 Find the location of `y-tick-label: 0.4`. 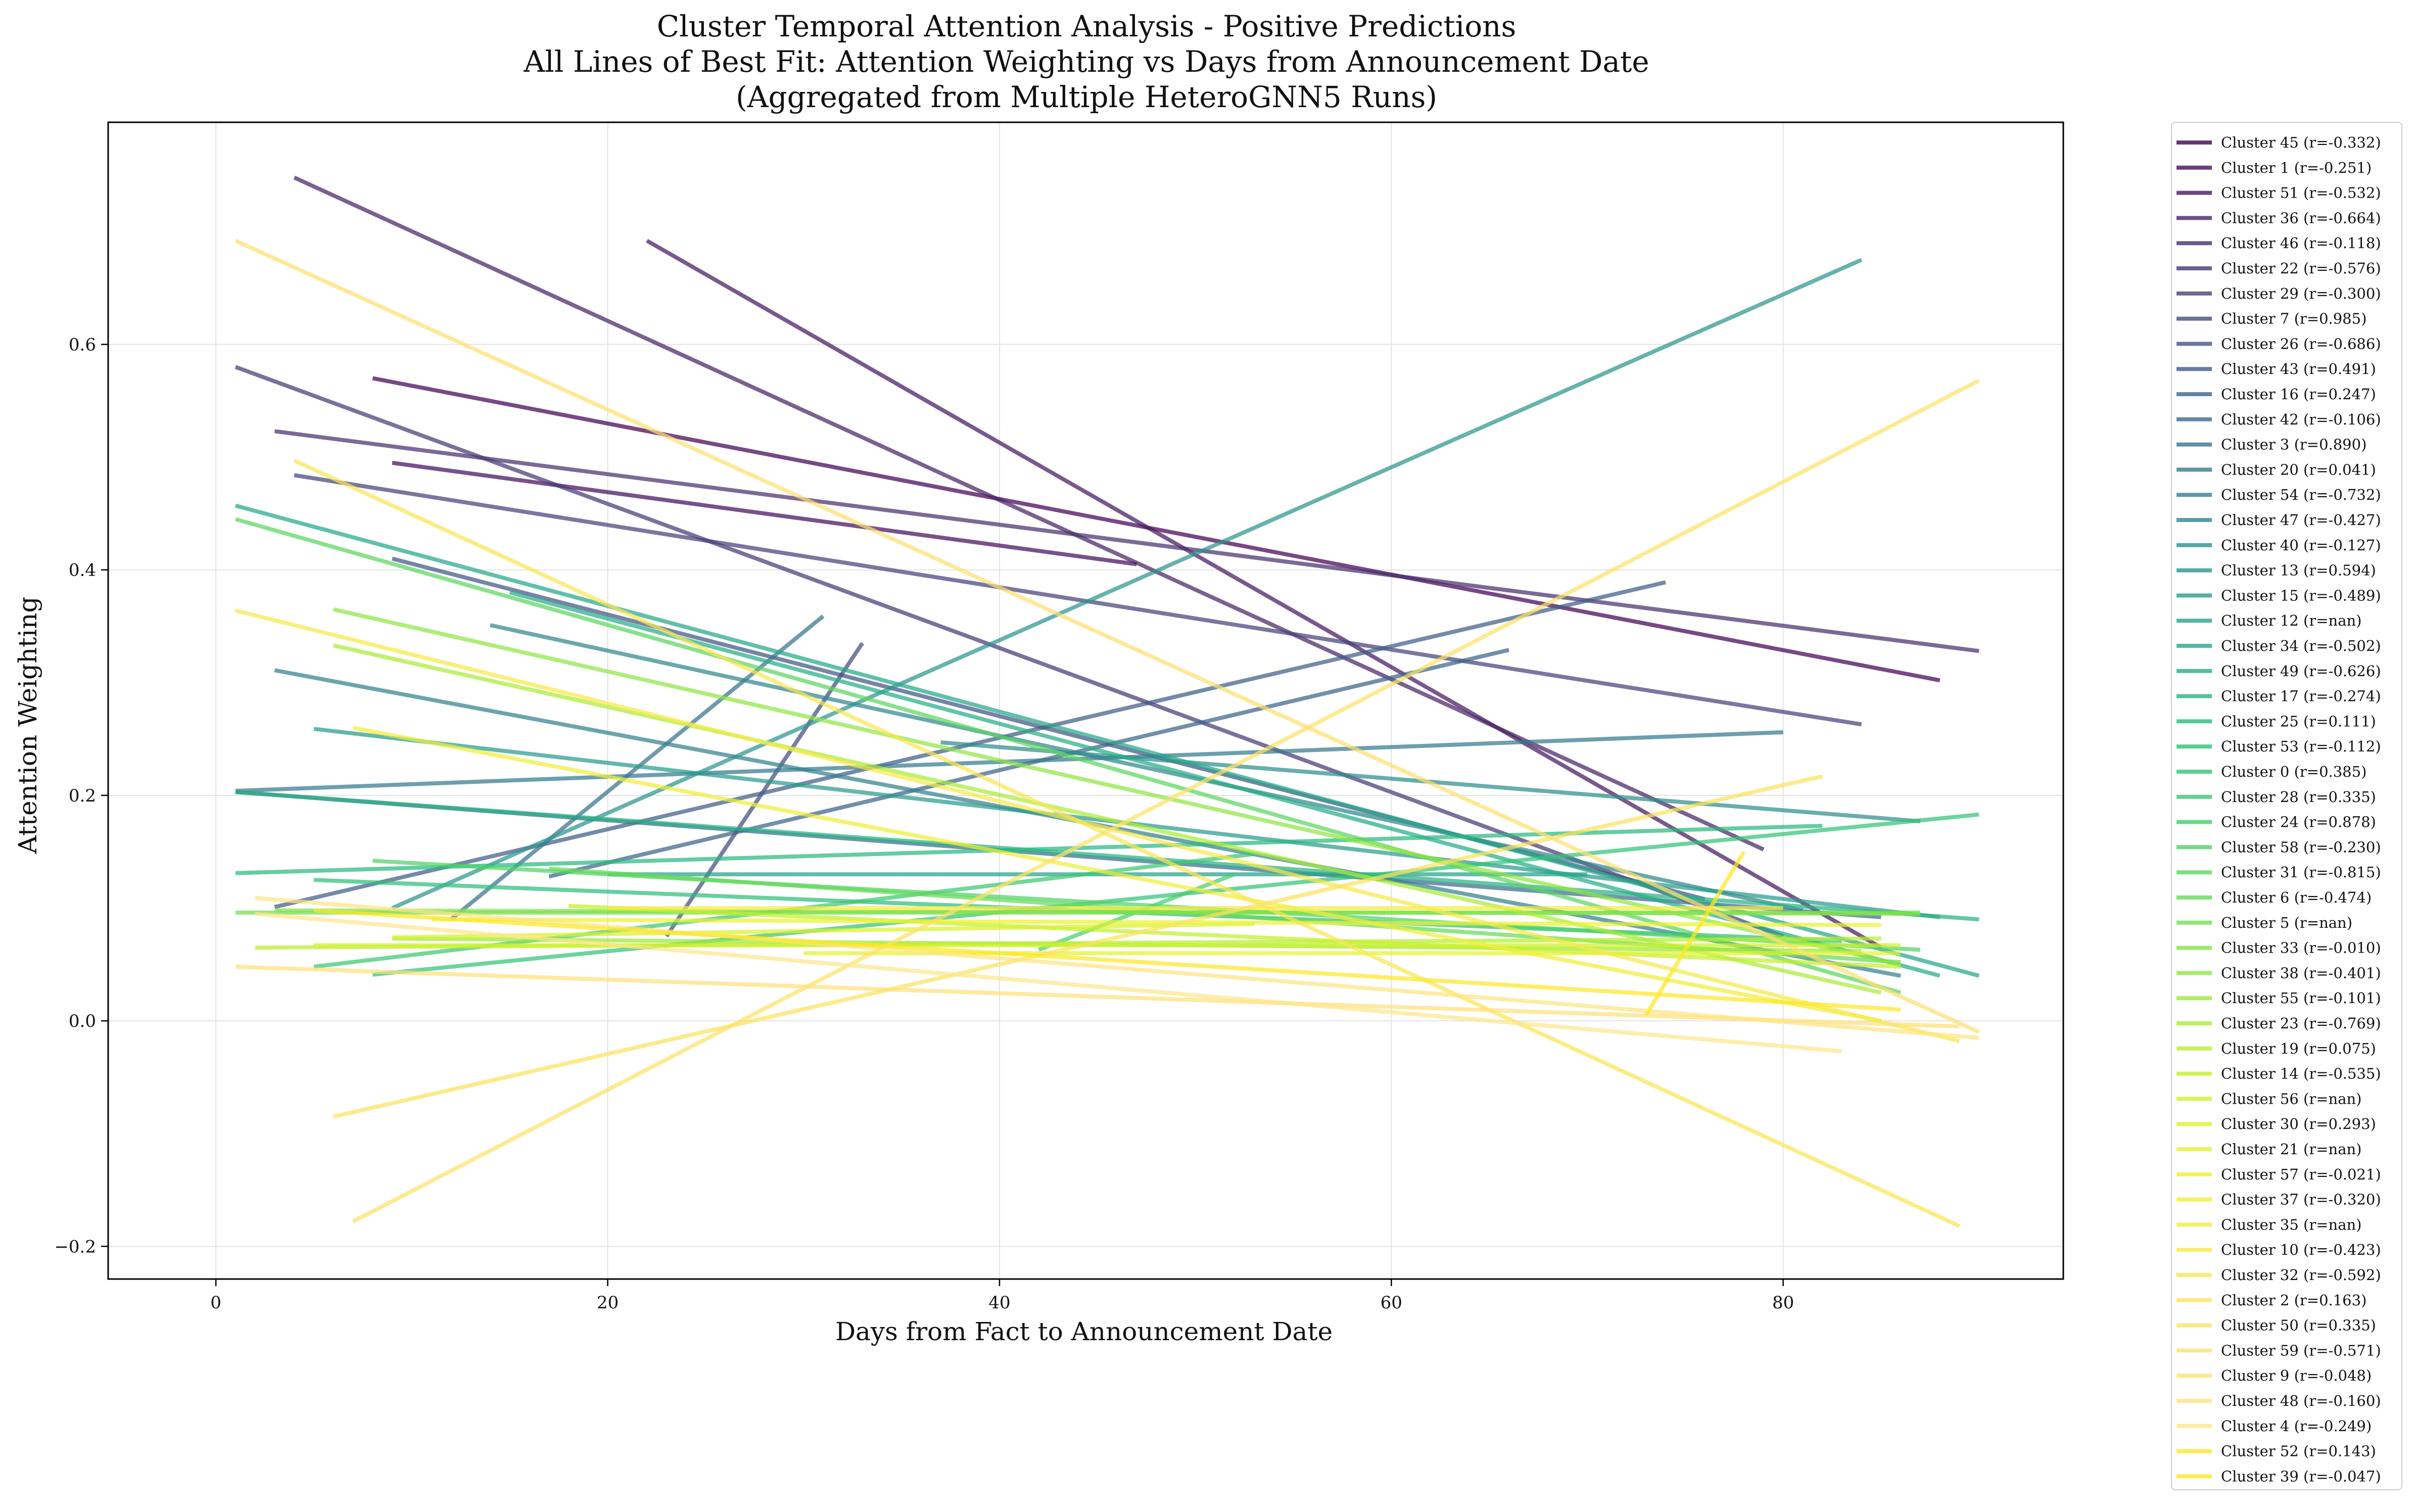

y-tick-label: 0.4 is located at coordinates (82, 570).